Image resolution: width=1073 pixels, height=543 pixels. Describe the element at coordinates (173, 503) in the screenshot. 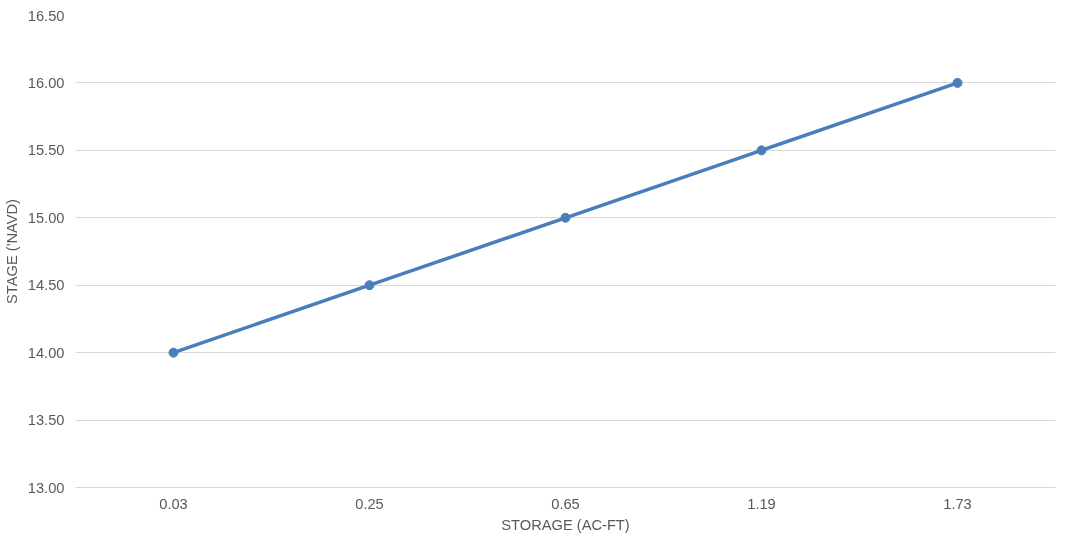

I see `x-tick-label: 0.03` at that location.